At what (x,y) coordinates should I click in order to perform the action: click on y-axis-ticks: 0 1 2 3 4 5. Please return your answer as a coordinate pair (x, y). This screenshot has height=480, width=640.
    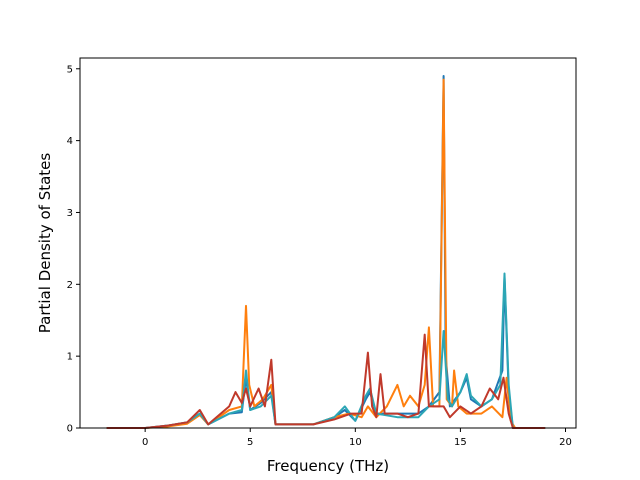
    Looking at the image, I should click on (73, 249).